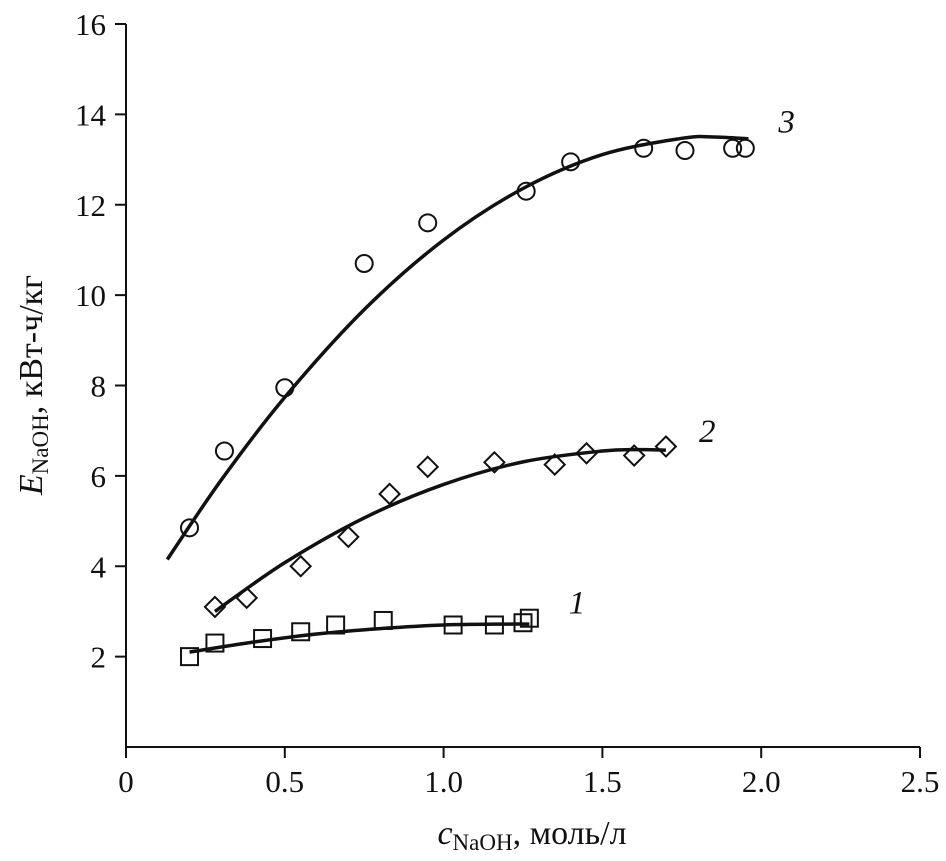 The height and width of the screenshot is (861, 946). Describe the element at coordinates (682, 362) in the screenshot. I see `series-labels: 1 2 3` at that location.